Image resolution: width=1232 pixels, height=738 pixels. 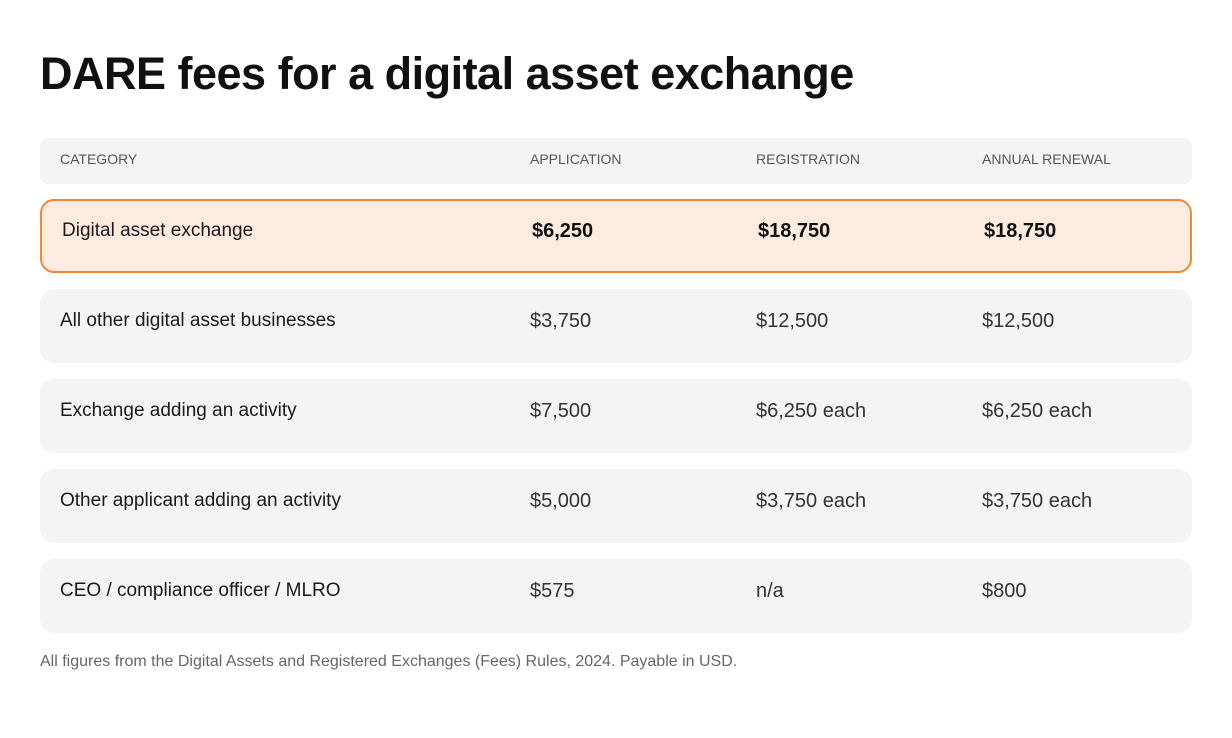 What do you see at coordinates (200, 500) in the screenshot?
I see `category-cell: Other applicant adding an activity` at bounding box center [200, 500].